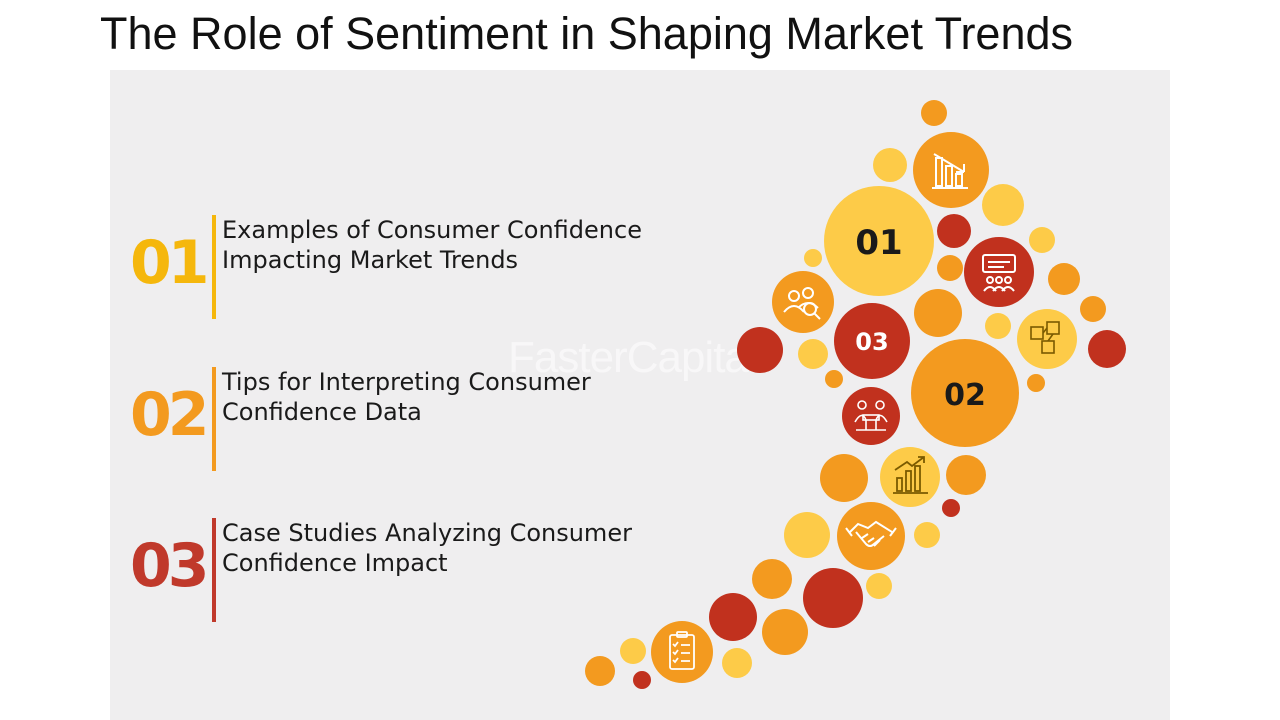  Describe the element at coordinates (169, 566) in the screenshot. I see `item-number: 03` at that location.